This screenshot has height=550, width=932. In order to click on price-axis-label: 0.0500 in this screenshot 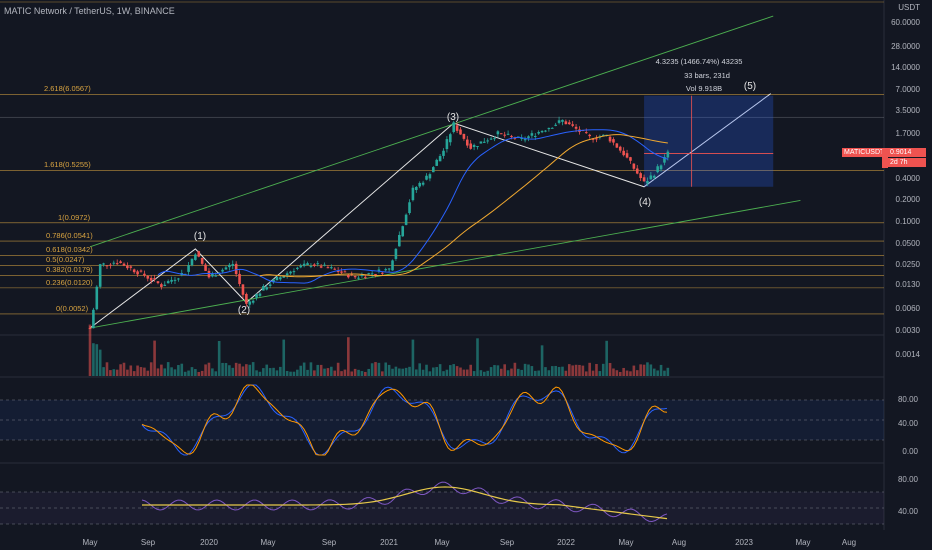, I will do `click(907, 243)`.